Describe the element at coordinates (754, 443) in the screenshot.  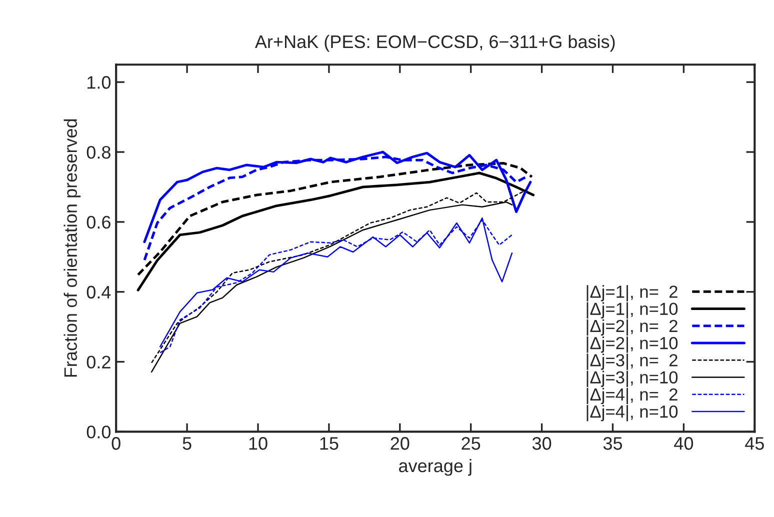
I see `x-tick-label: 45` at that location.